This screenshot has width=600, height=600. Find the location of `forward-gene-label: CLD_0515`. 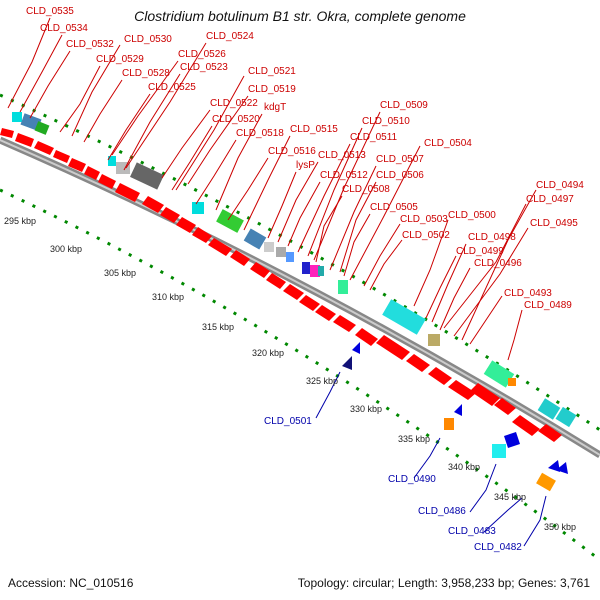

forward-gene-label: CLD_0515 is located at coordinates (314, 129).